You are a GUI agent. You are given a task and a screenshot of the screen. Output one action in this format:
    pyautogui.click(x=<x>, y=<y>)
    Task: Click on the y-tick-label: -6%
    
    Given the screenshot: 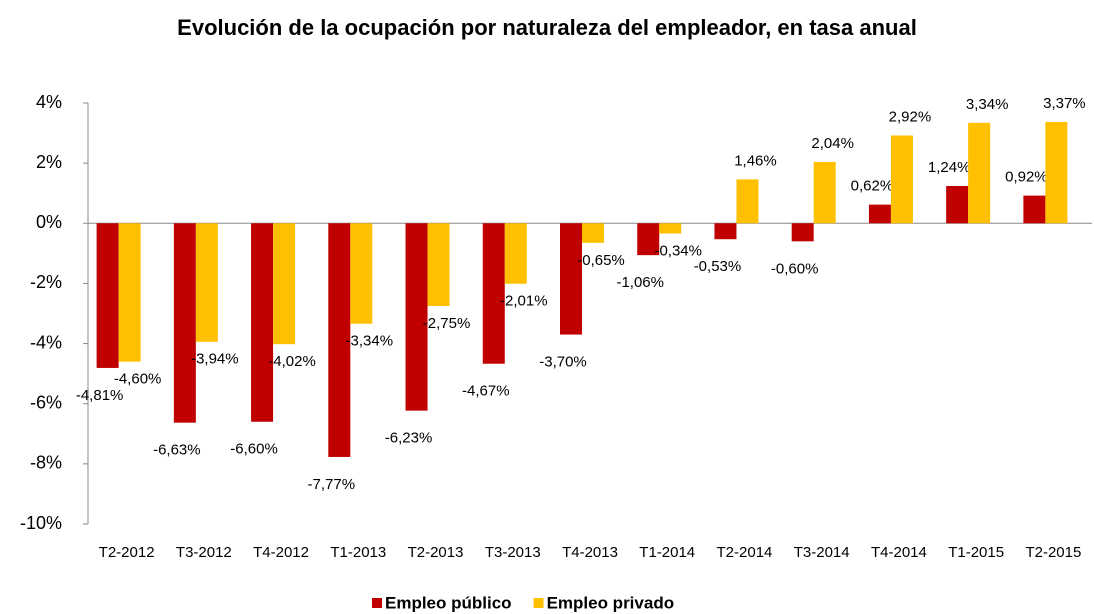 What is the action you would take?
    pyautogui.click(x=46, y=402)
    